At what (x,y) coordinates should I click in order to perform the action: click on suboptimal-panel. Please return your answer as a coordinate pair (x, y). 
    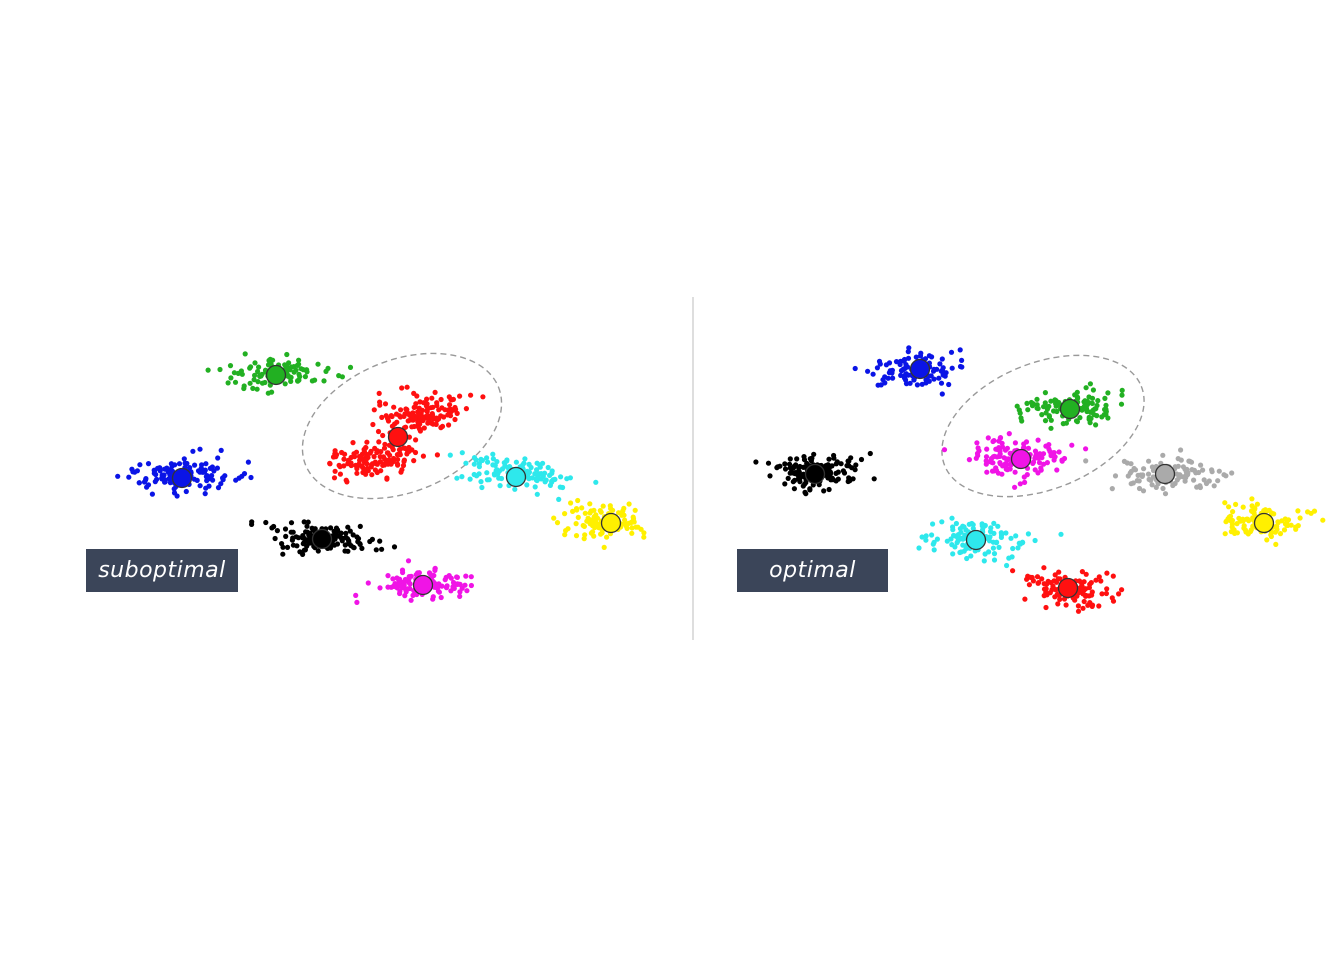
    Looking at the image, I should click on (381, 478).